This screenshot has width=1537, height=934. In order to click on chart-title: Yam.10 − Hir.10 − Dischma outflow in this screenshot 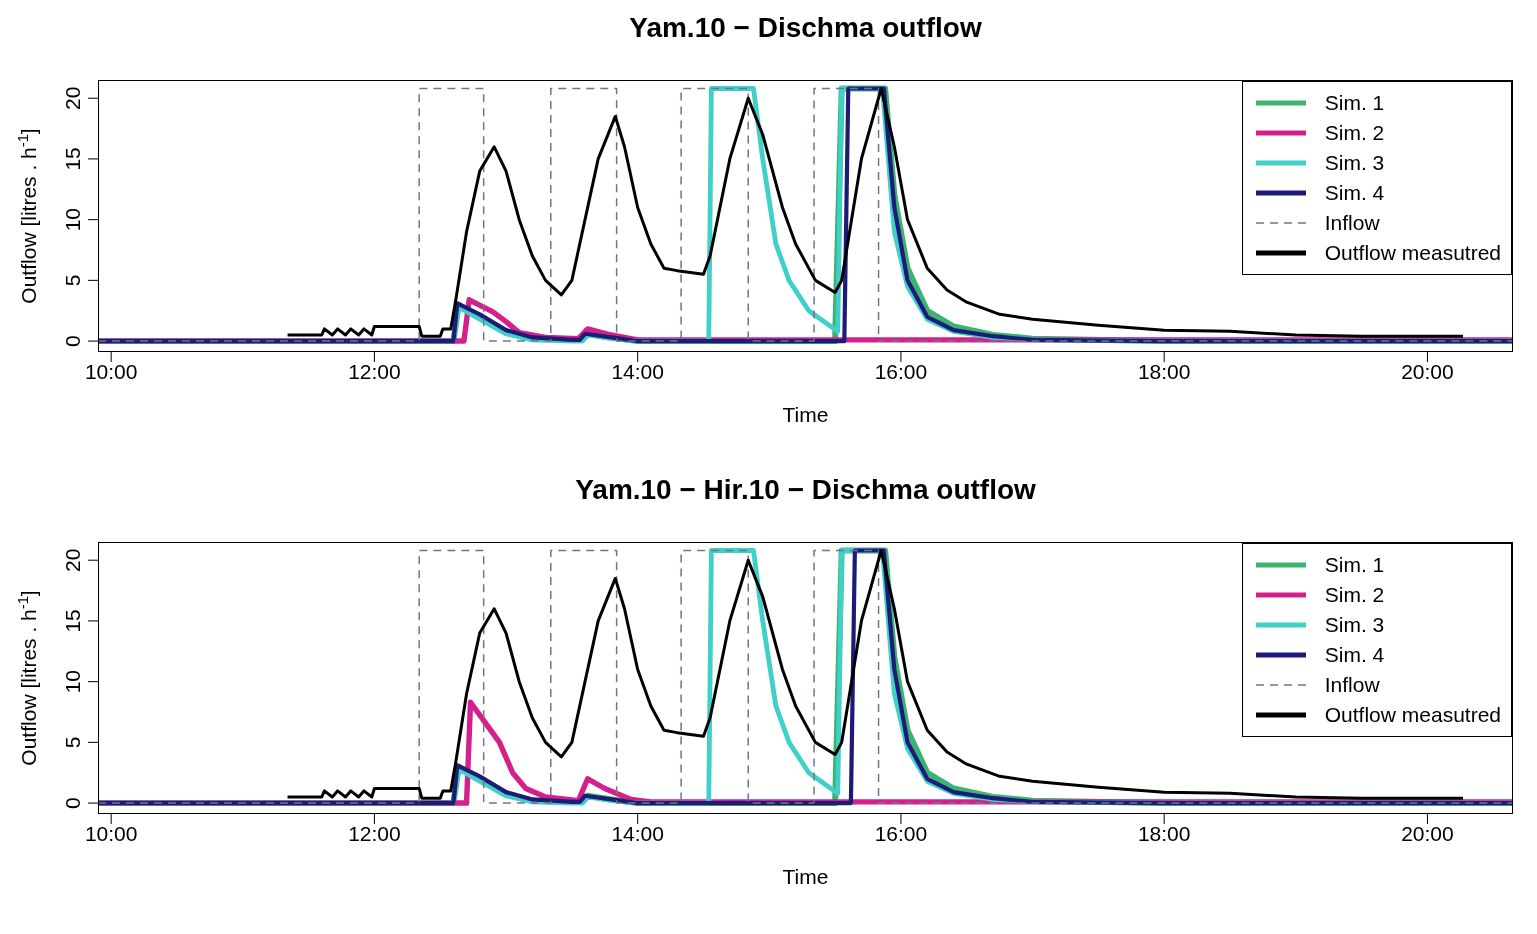, I will do `click(805, 490)`.